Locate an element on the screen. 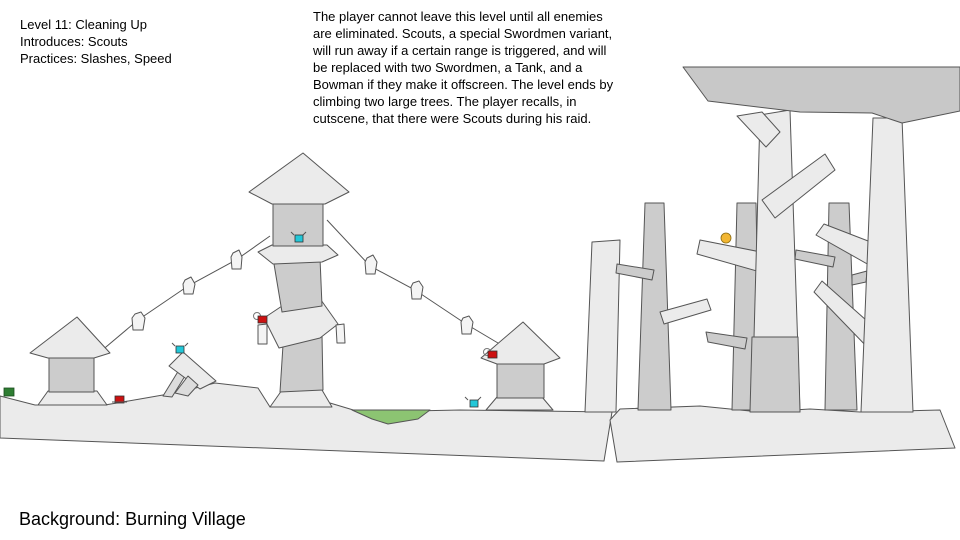  background-note: Background: Burning Village is located at coordinates (132, 519).